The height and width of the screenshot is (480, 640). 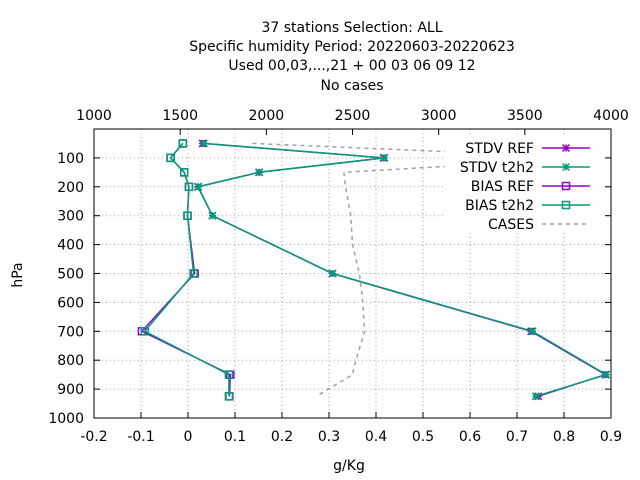 What do you see at coordinates (94, 116) in the screenshot?
I see `x2-tick-label: 1000` at bounding box center [94, 116].